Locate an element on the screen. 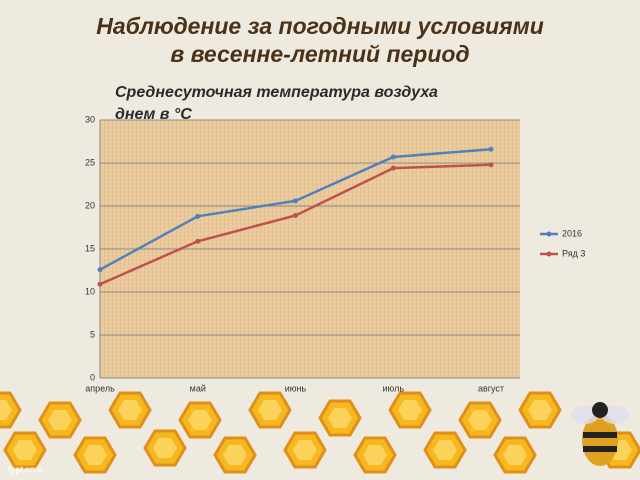 This screenshot has width=640, height=480. y-tick-label: 5 is located at coordinates (92, 334).